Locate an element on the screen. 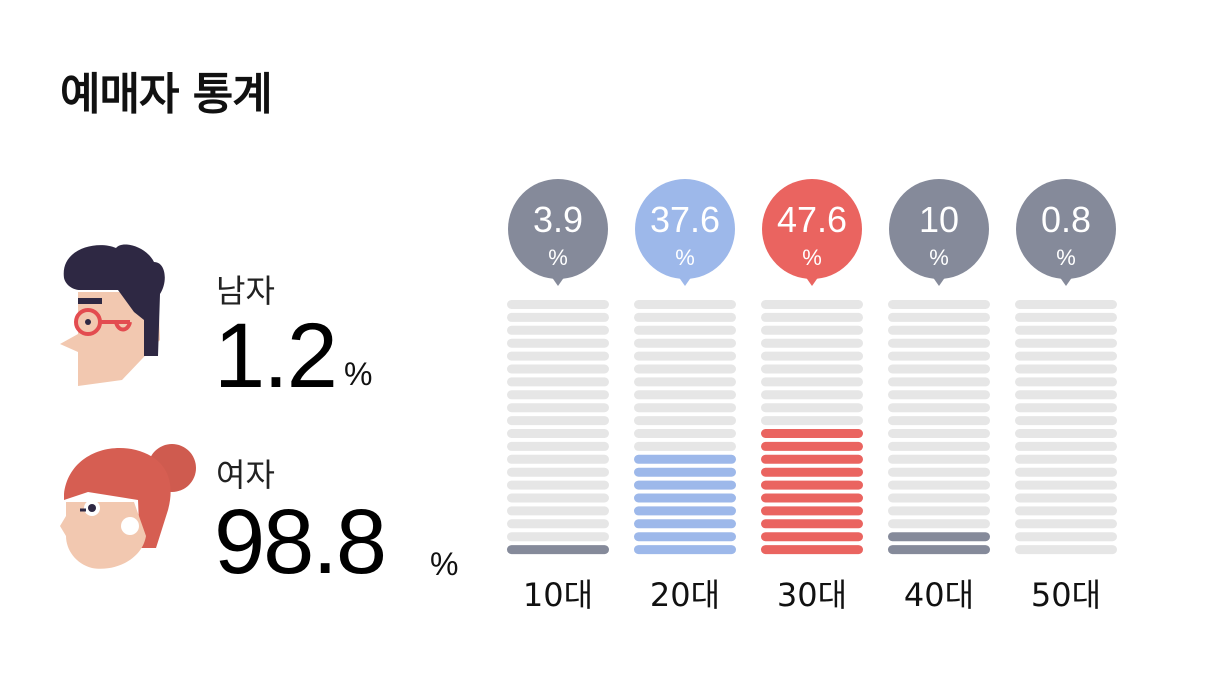  category-label: 20대 is located at coordinates (685, 595).